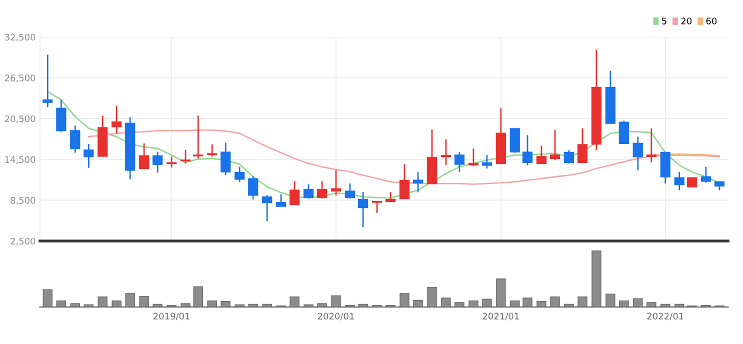  I want to click on y-tick-label: 32,500, so click(20, 38).